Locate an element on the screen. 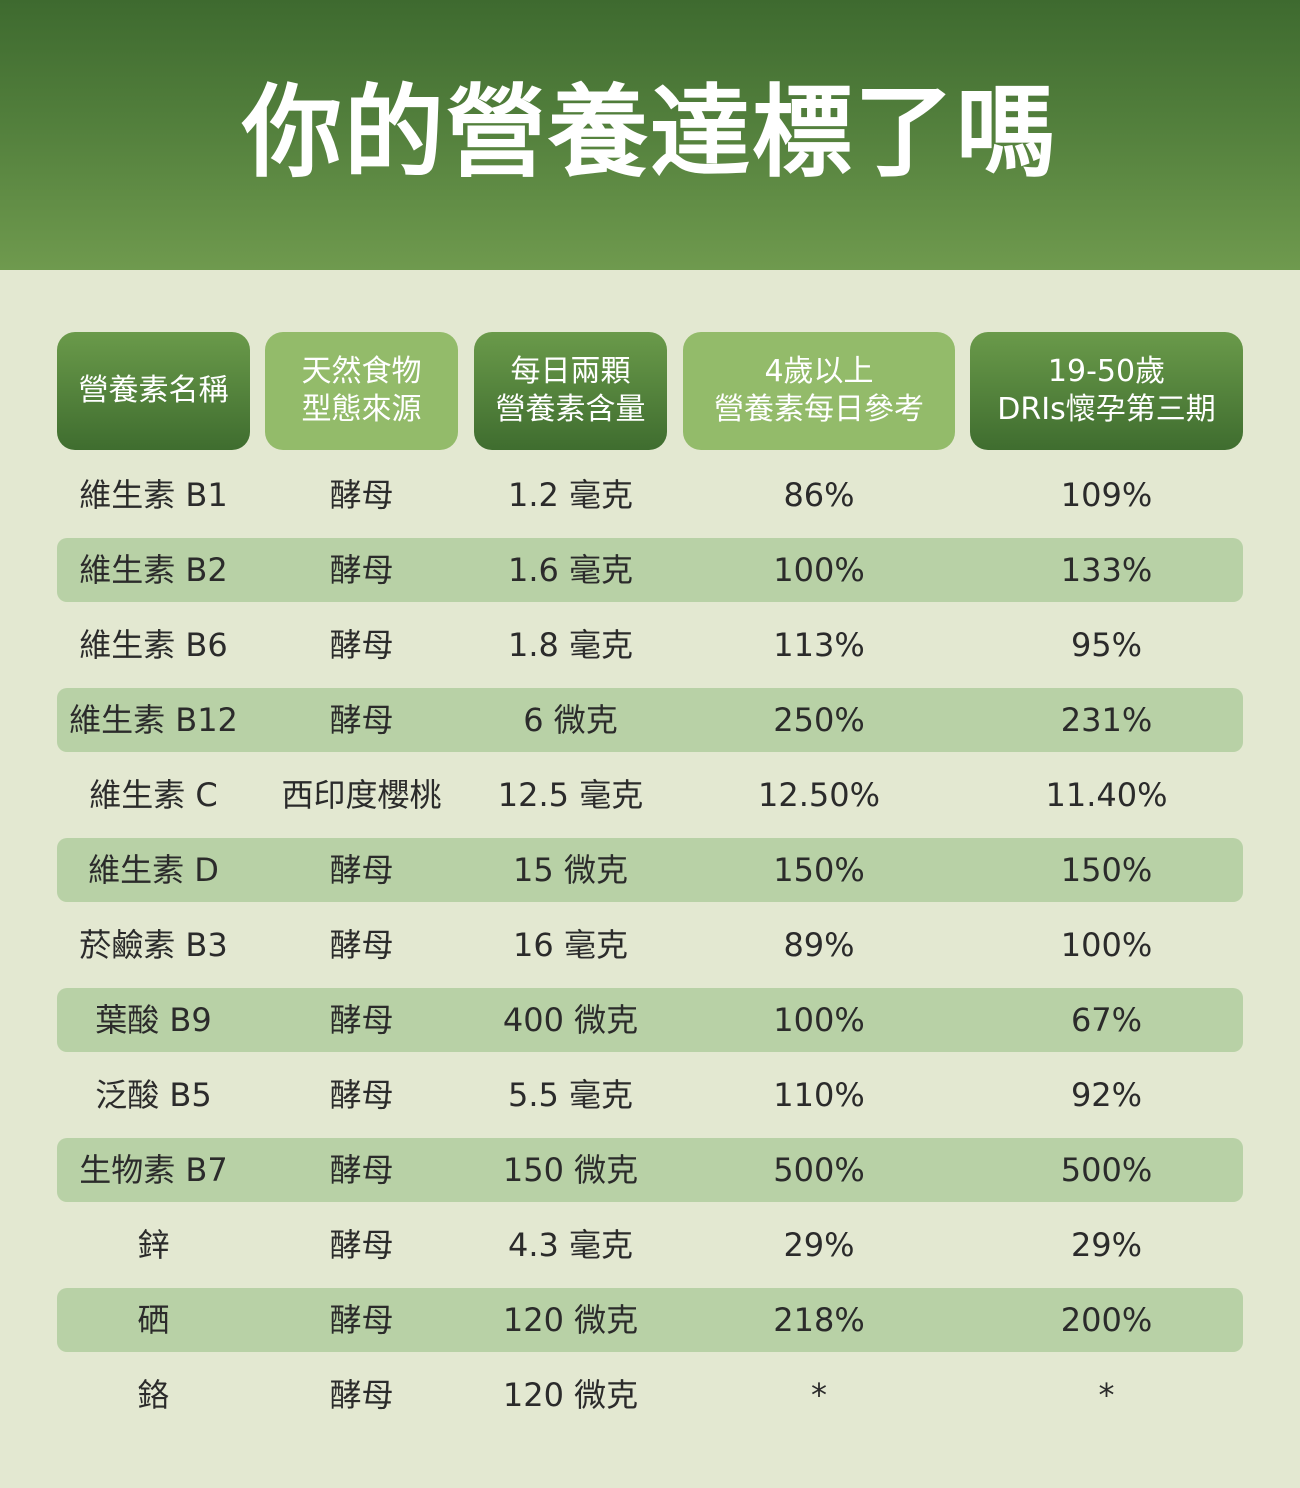 This screenshot has width=1300, height=1488. nutrient-name-cell: 泛酸 B5 is located at coordinates (153, 1095).